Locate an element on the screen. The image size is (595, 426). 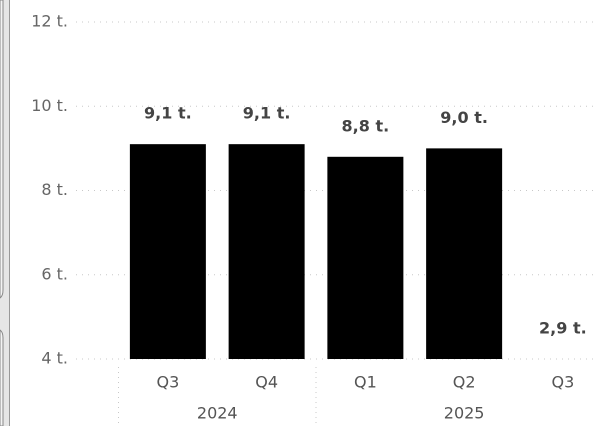
y-tick-label: 4 t. is located at coordinates (54, 358).